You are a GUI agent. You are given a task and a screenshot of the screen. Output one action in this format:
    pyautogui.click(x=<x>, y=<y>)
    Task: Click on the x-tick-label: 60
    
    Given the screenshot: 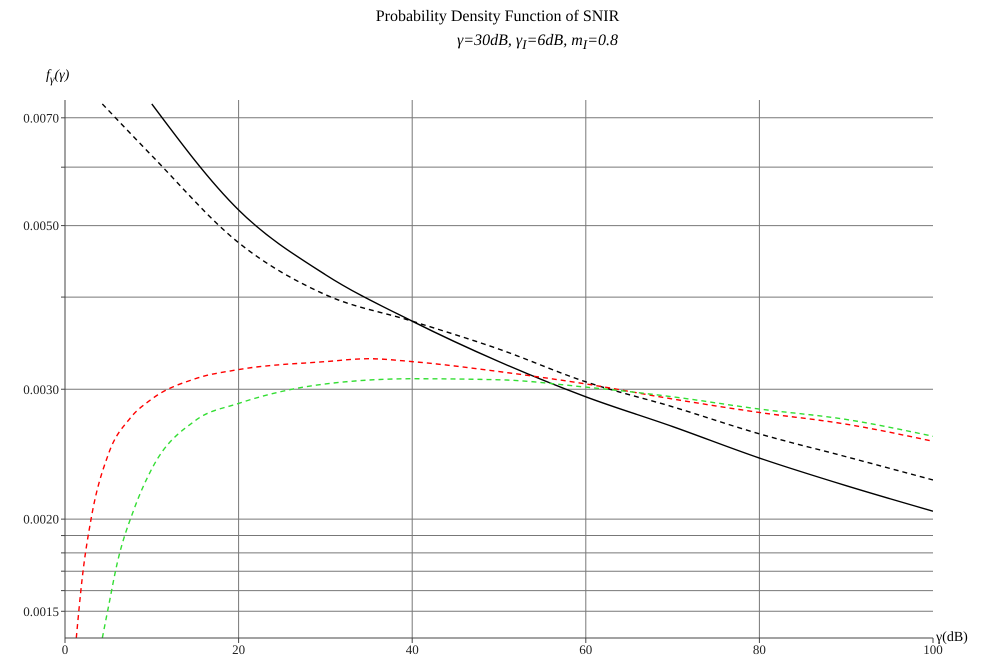 What is the action you would take?
    pyautogui.click(x=585, y=650)
    